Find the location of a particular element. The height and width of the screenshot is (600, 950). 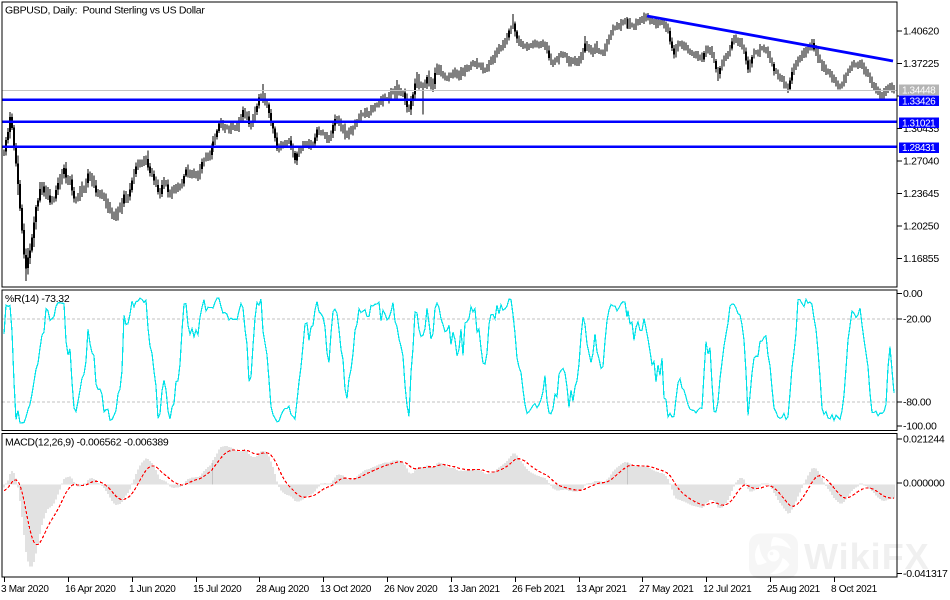

svg-text: 0.021244 is located at coordinates (924, 440).